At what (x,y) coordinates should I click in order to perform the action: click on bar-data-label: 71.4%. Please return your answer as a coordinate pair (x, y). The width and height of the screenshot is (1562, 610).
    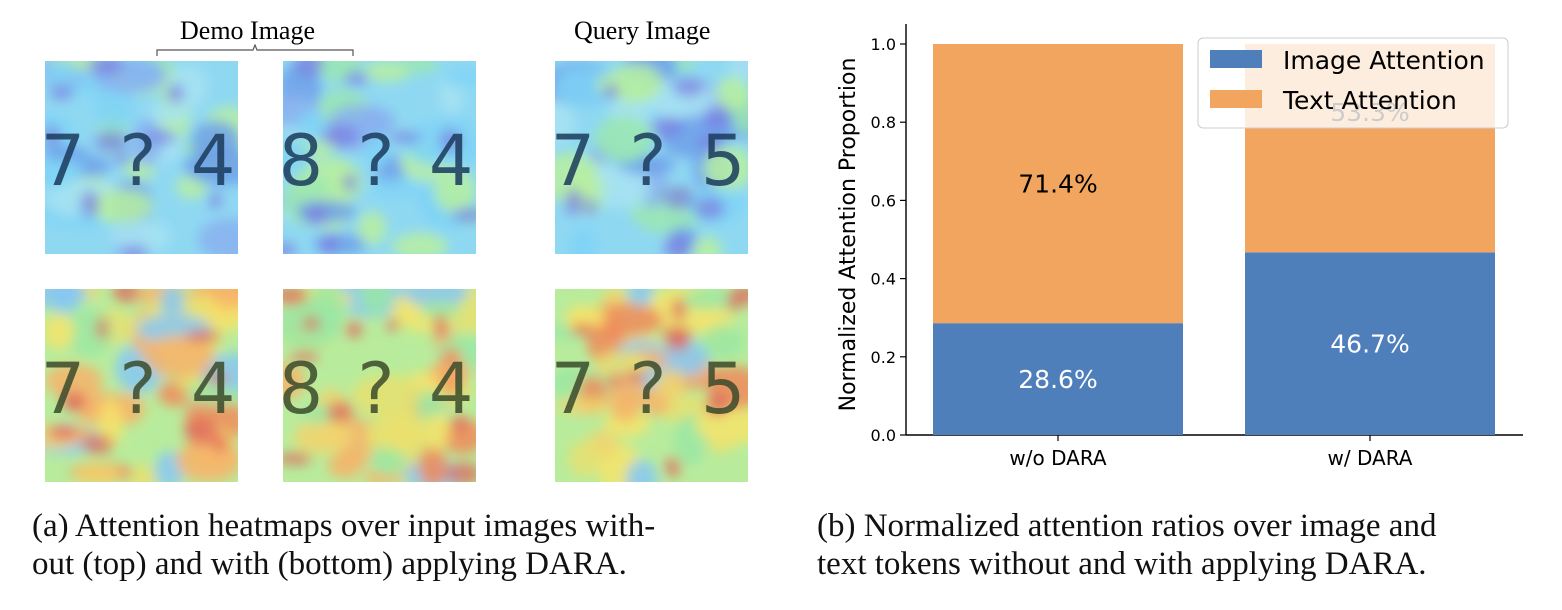
    Looking at the image, I should click on (1057, 184).